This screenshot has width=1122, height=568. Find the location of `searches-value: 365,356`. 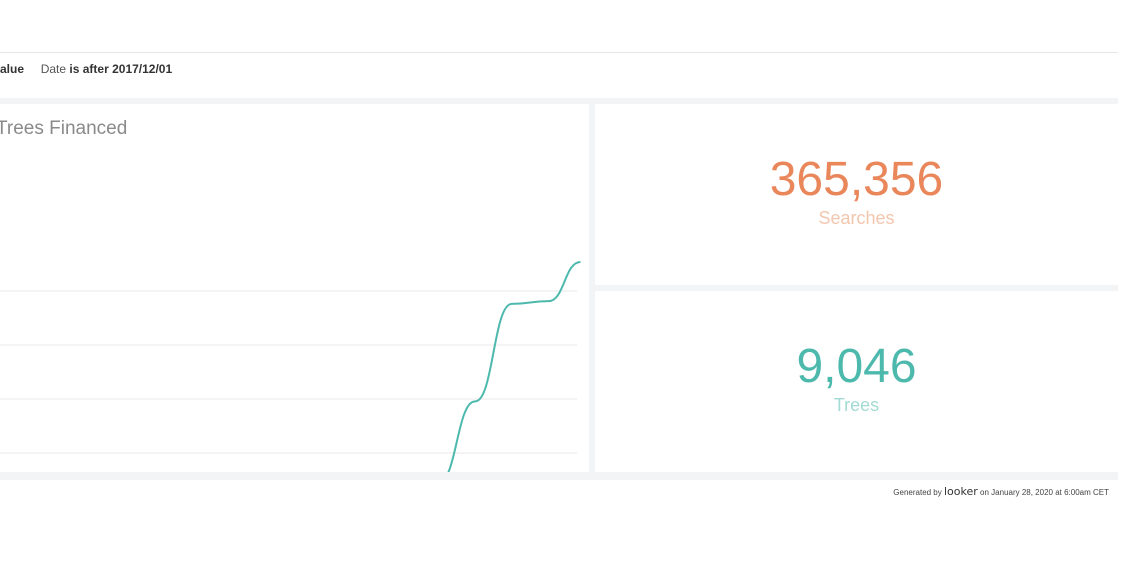

searches-value: 365,356 is located at coordinates (856, 179).